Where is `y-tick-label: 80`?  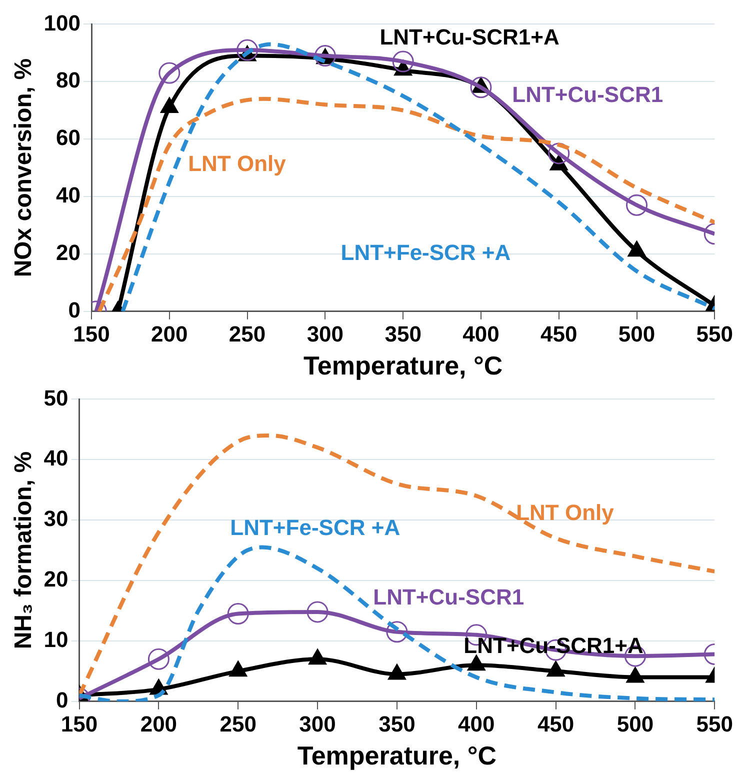
y-tick-label: 80 is located at coordinates (68, 80).